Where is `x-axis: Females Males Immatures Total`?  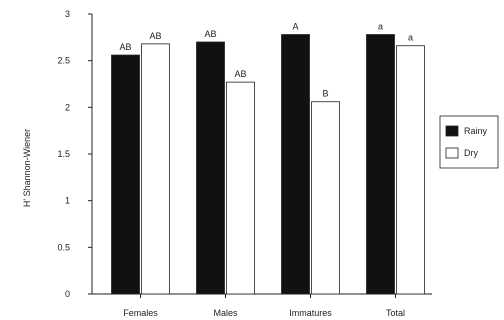
x-axis: Females Males Immatures Total is located at coordinates (262, 305).